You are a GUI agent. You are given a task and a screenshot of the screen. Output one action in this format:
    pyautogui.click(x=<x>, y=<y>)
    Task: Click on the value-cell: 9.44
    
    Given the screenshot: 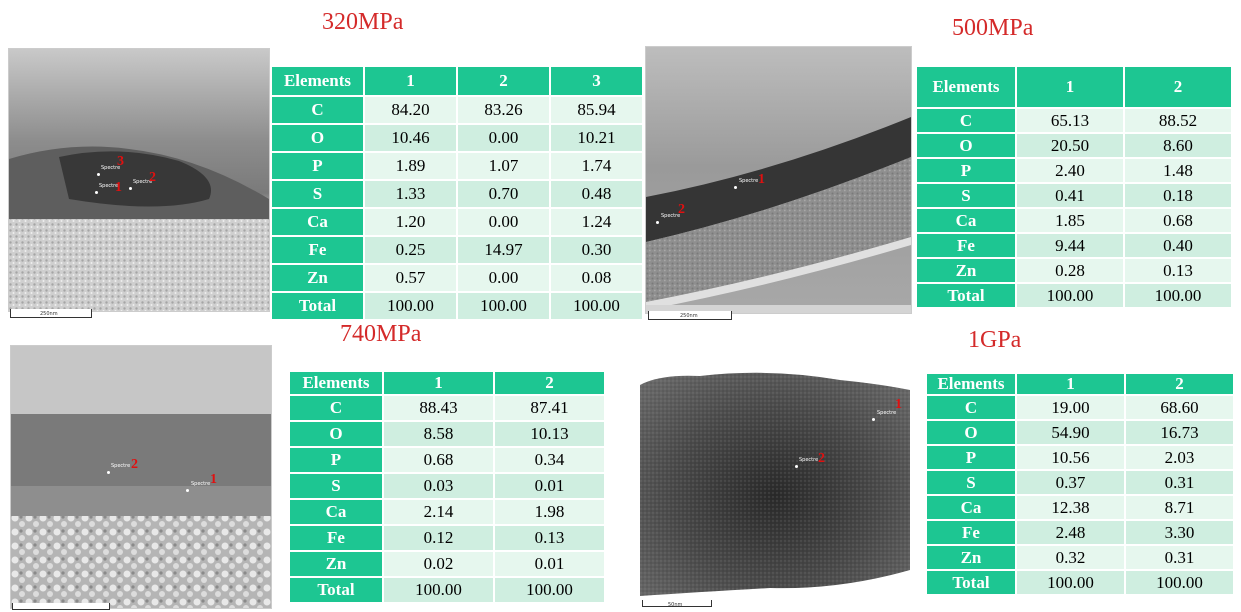 What is the action you would take?
    pyautogui.click(x=1070, y=245)
    